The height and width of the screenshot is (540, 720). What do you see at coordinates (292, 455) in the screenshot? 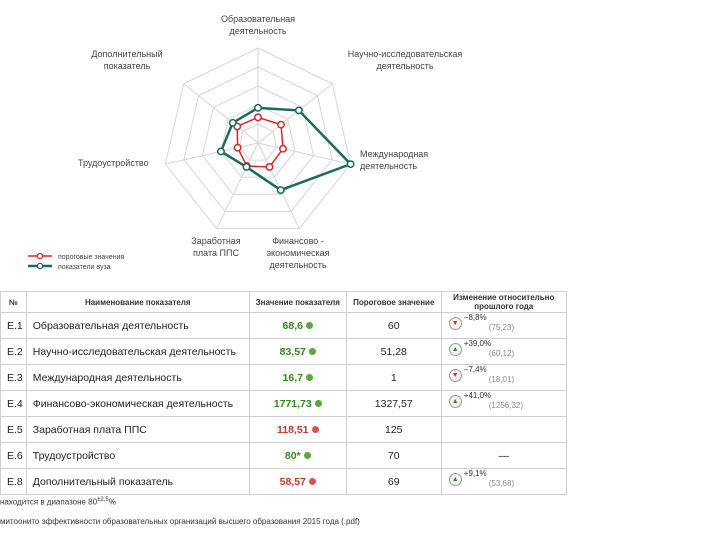
I see `indicator-value: 80*` at bounding box center [292, 455].